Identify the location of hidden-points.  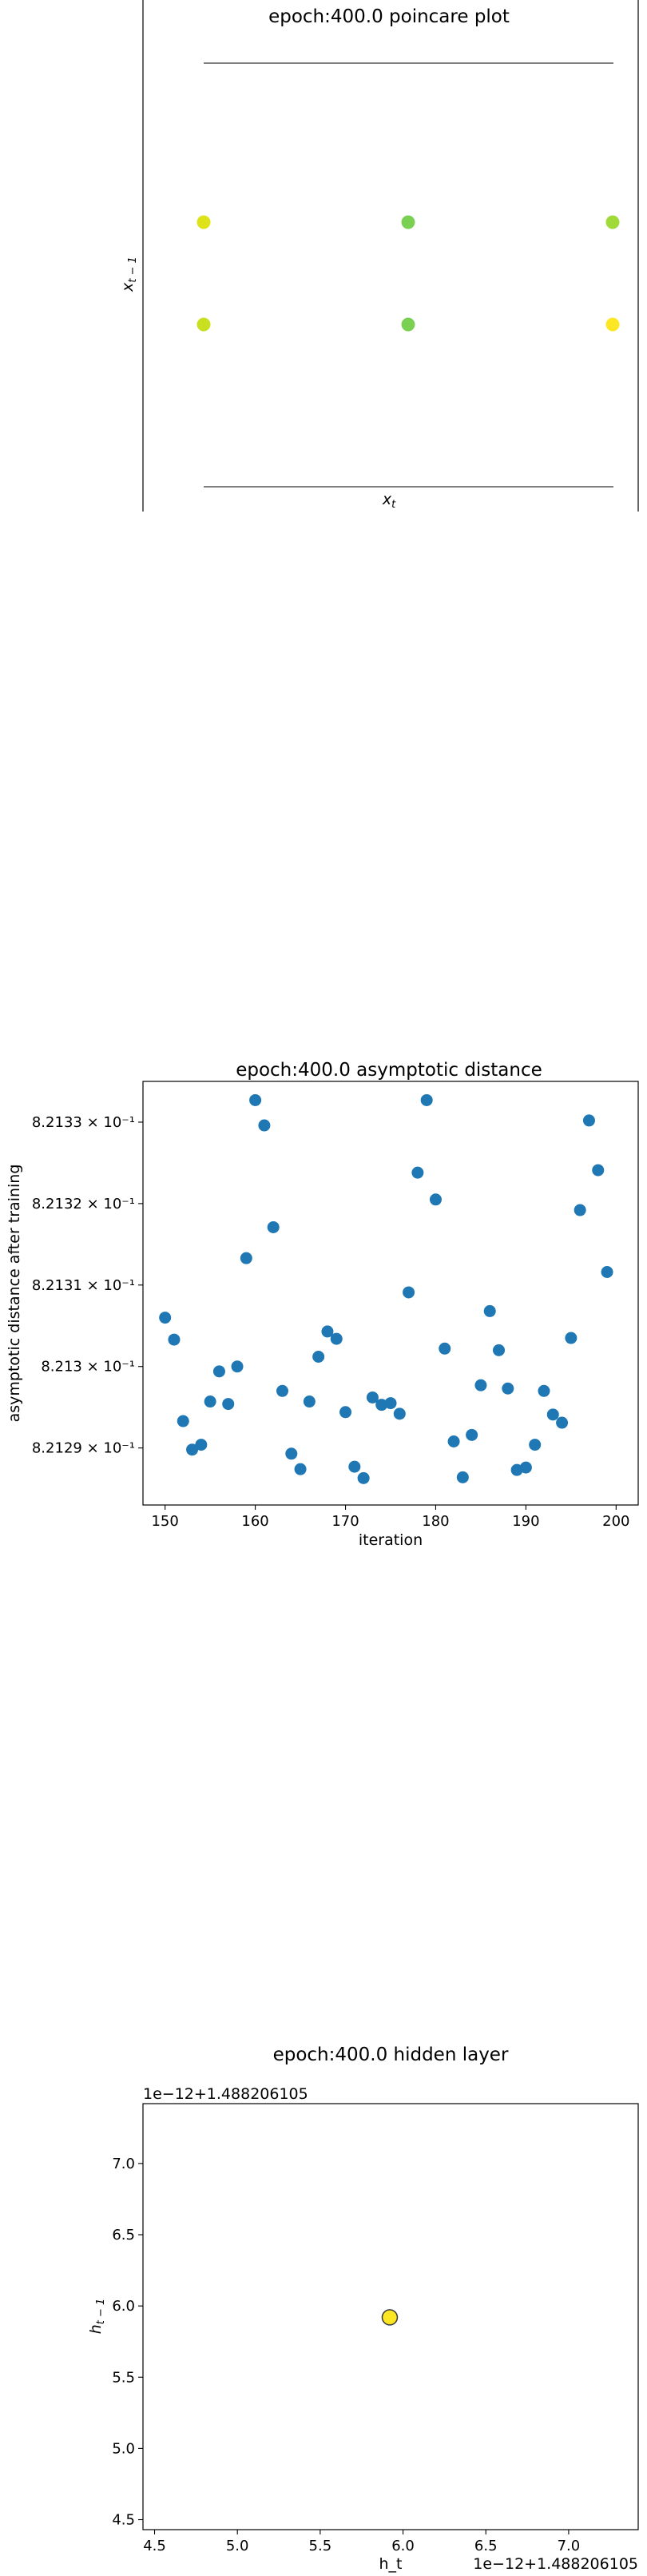
(390, 2317).